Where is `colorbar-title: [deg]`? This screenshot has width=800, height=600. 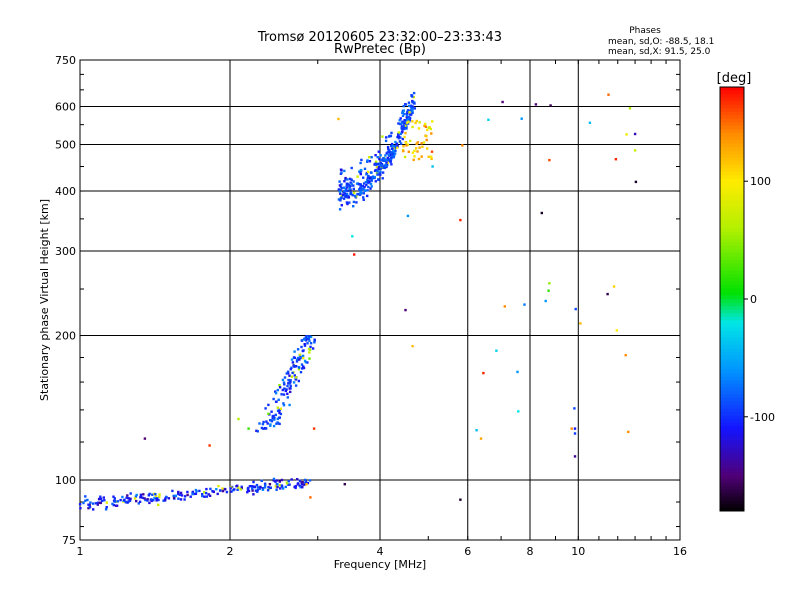
colorbar-title: [deg] is located at coordinates (734, 78).